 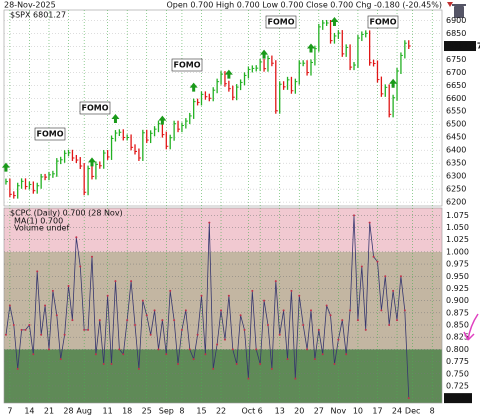 I want to click on x-tick-label: 7, so click(x=9, y=411).